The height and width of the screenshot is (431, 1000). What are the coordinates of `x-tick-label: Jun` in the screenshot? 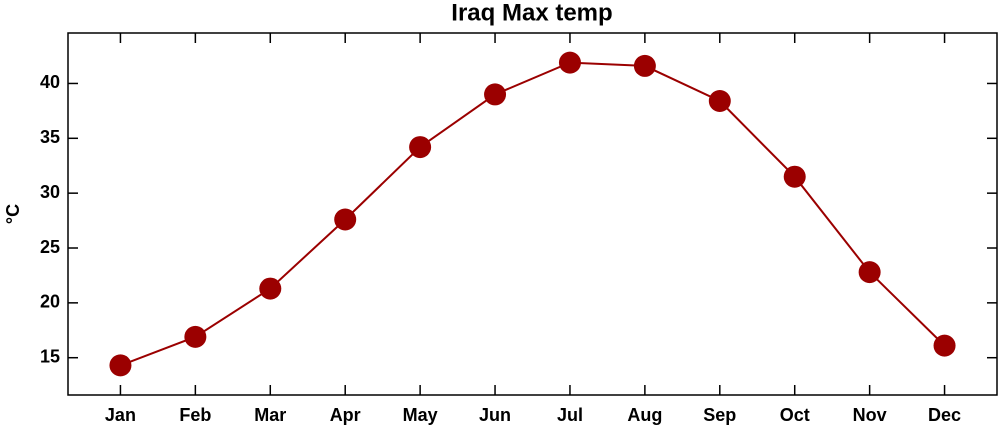 It's located at (495, 415).